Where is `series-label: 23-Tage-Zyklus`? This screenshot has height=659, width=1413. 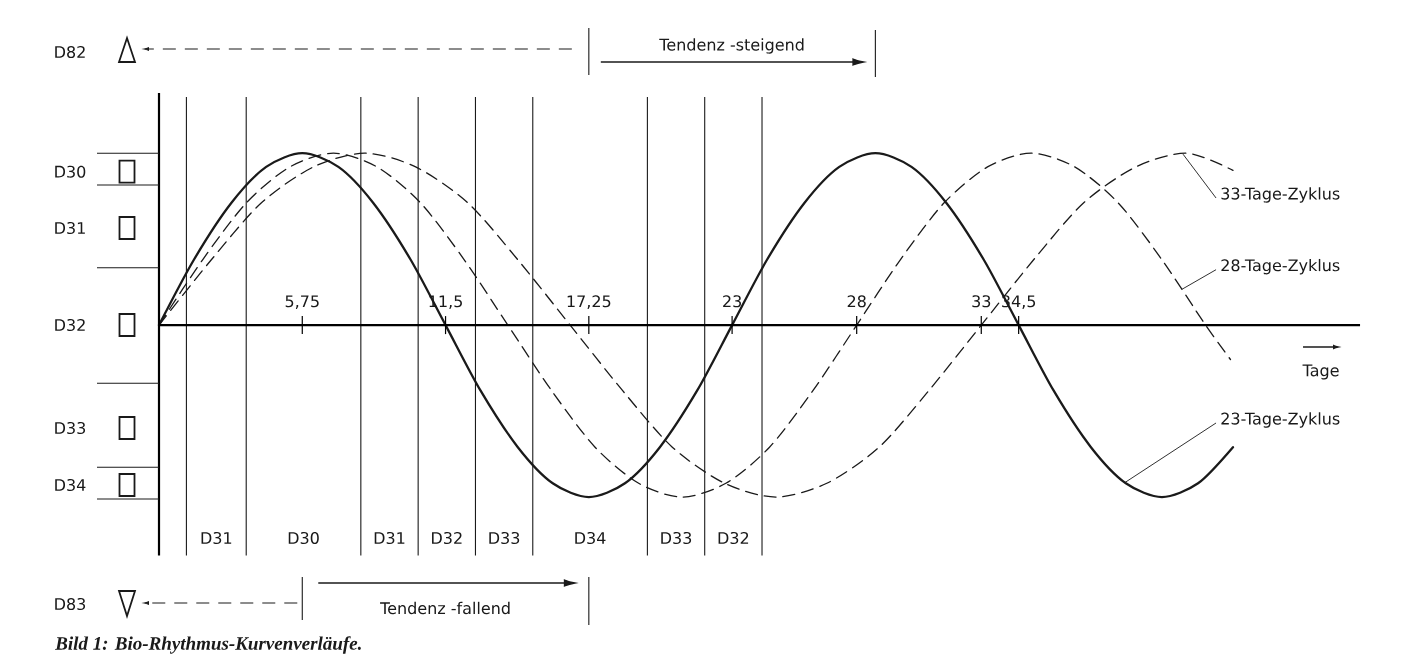 series-label: 23-Tage-Zyklus is located at coordinates (1280, 420).